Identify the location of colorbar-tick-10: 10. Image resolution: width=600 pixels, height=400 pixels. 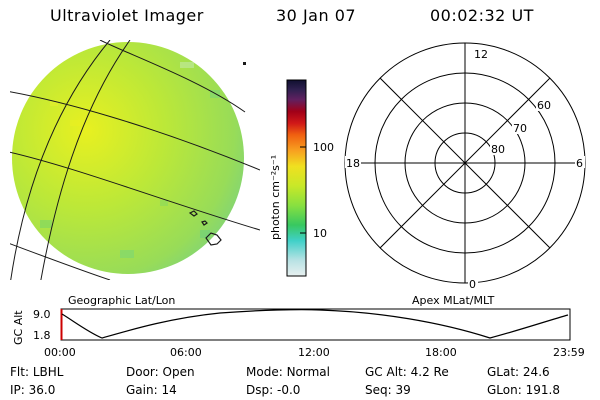
(320, 233).